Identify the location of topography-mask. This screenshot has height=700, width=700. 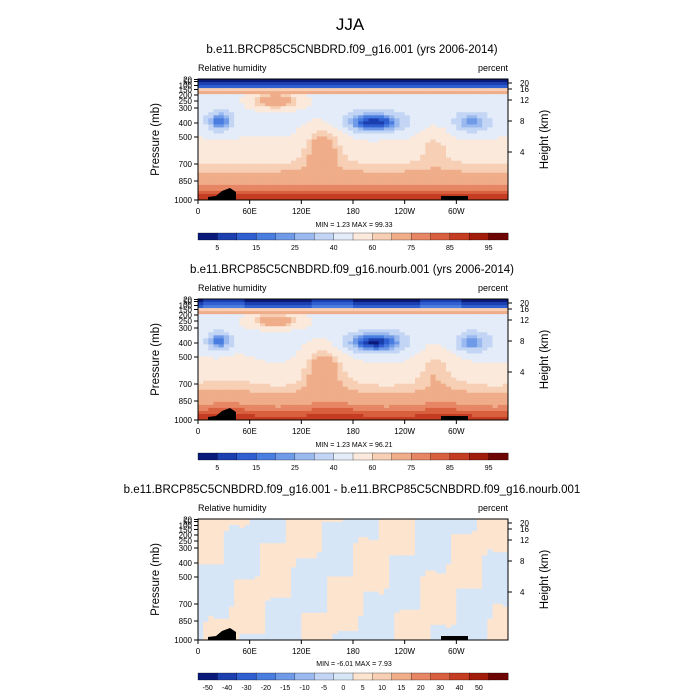
(454, 418).